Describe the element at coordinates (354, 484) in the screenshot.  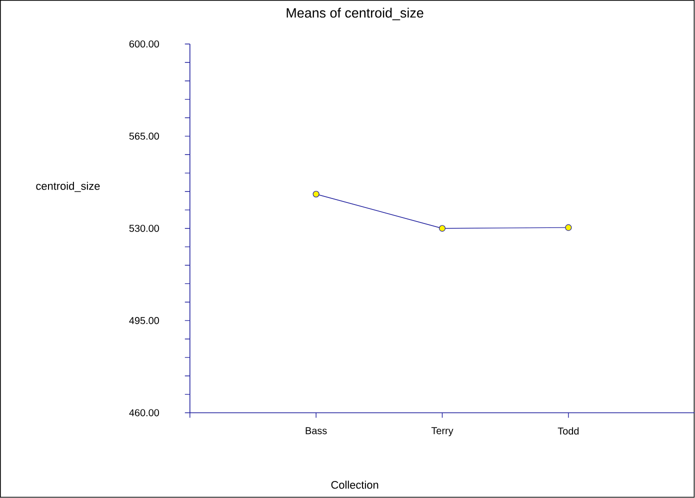
I see `x-axis-title: Collection` at that location.